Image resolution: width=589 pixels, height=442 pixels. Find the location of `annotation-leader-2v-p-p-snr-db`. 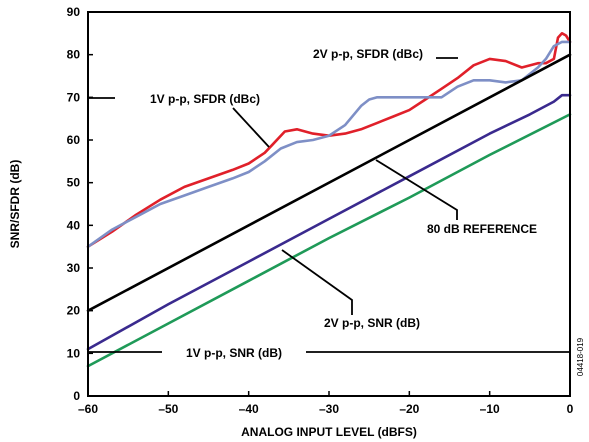

annotation-leader-2v-p-p-snr-db is located at coordinates (317, 282).